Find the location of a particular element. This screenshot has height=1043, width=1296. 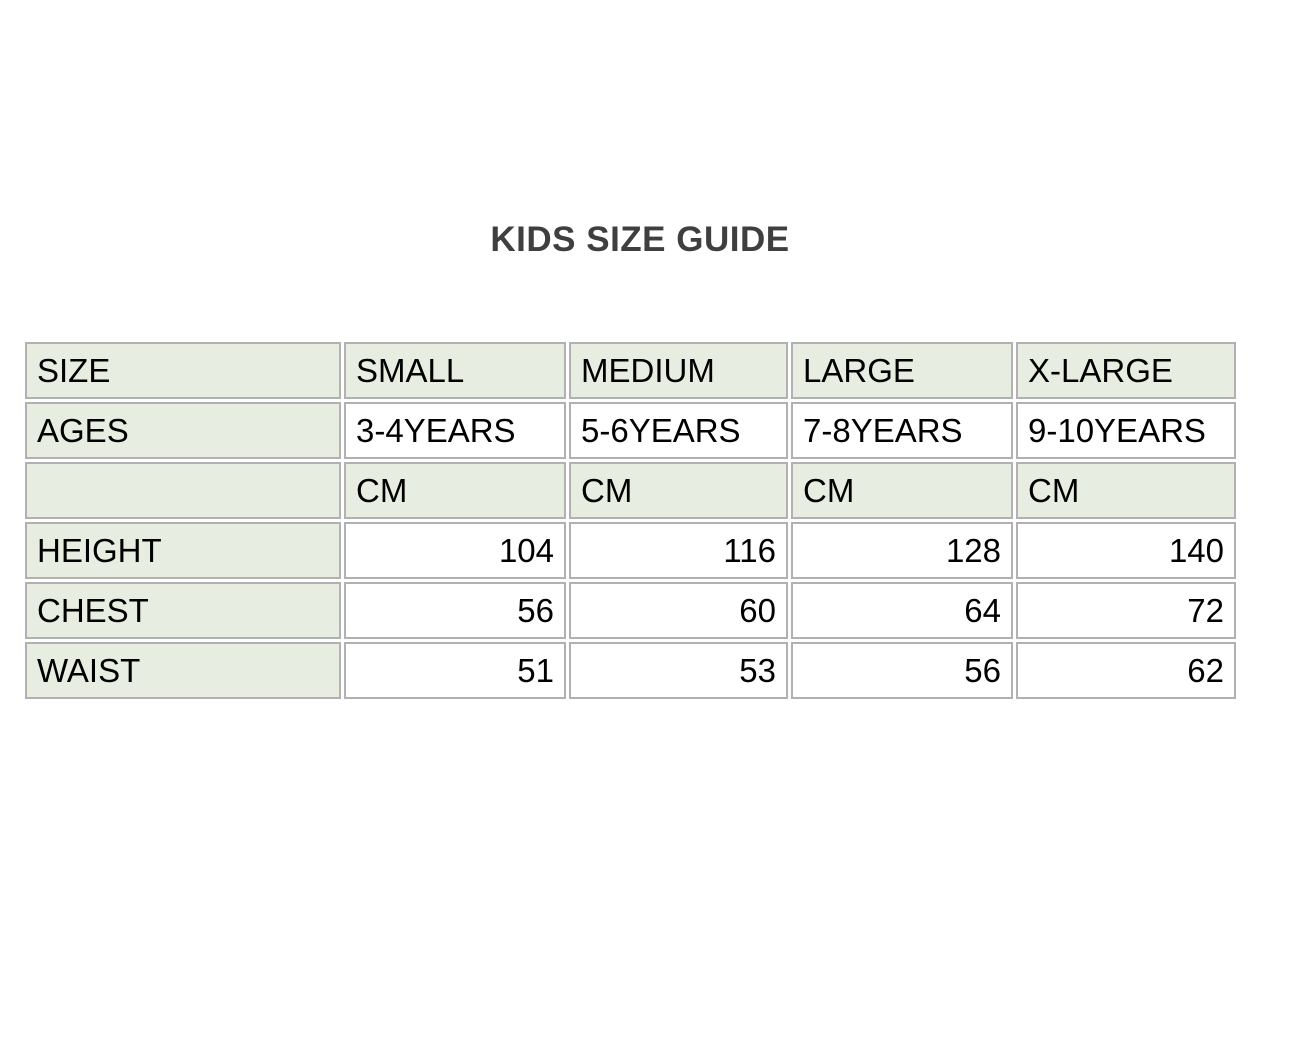

ages-large-cell: 7-8YEARS is located at coordinates (902, 430).